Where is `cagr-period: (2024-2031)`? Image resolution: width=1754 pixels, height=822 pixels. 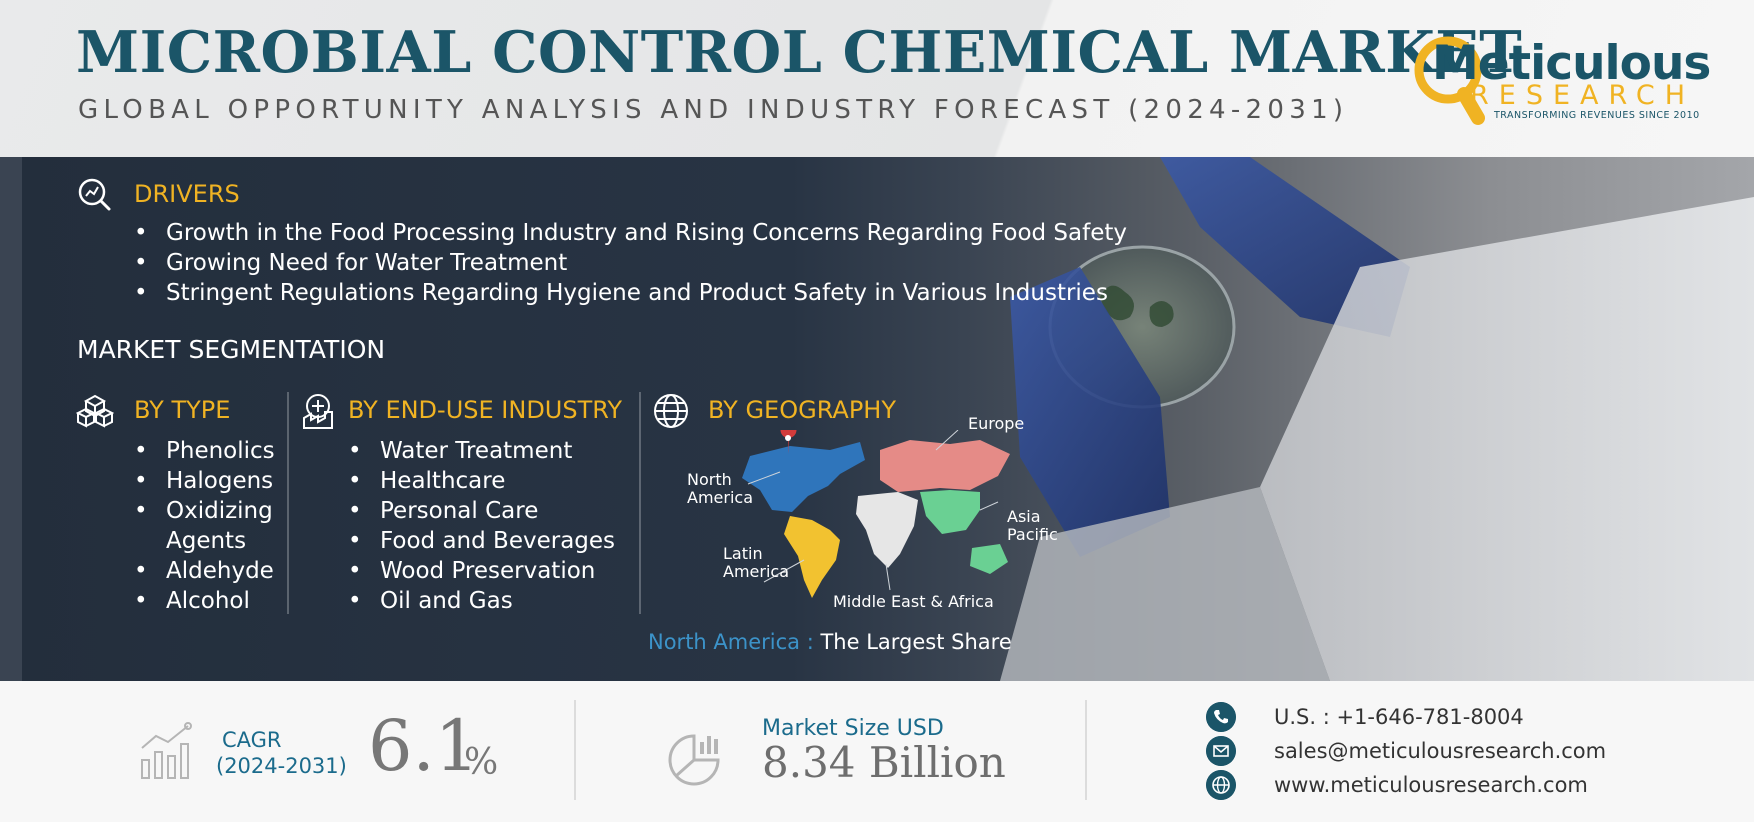 cagr-period: (2024-2031) is located at coordinates (281, 766).